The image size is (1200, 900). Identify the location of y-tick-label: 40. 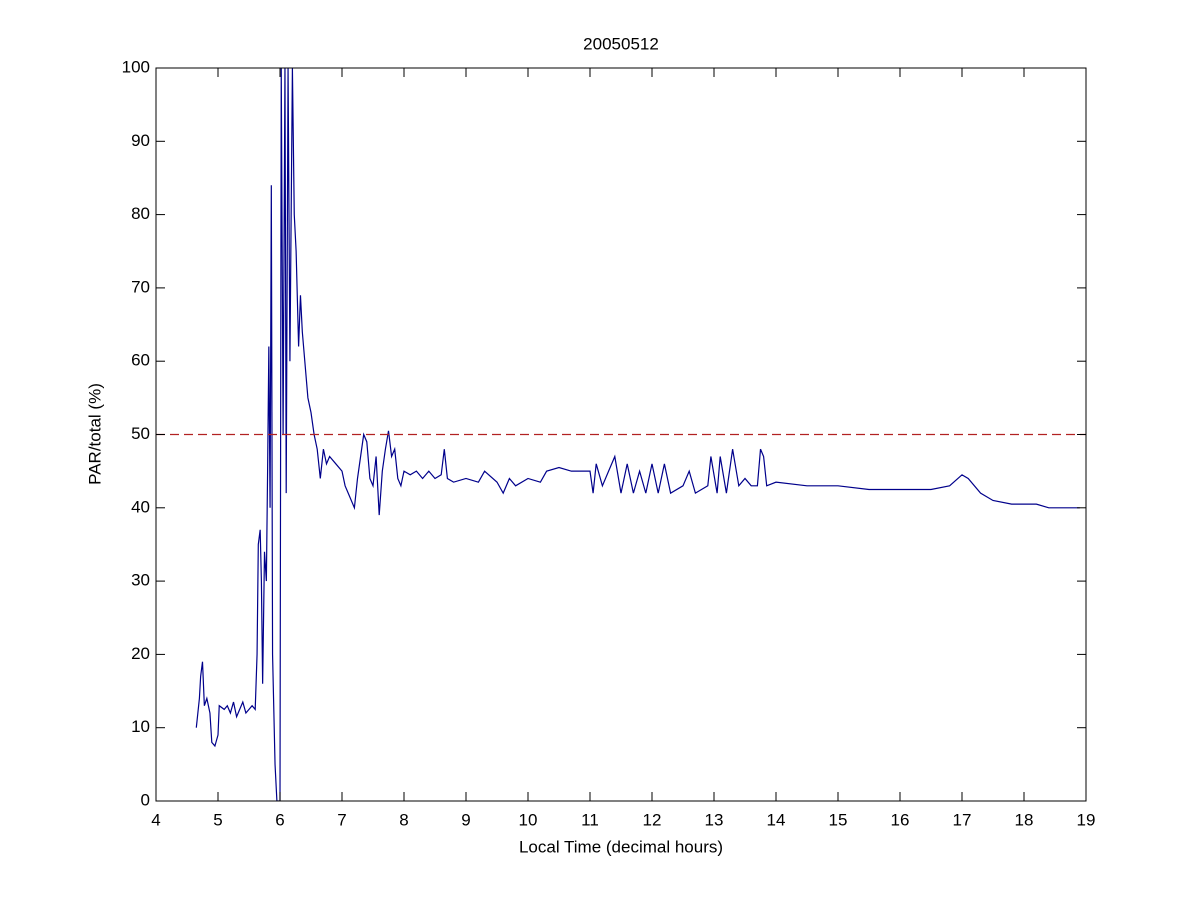
(140, 506).